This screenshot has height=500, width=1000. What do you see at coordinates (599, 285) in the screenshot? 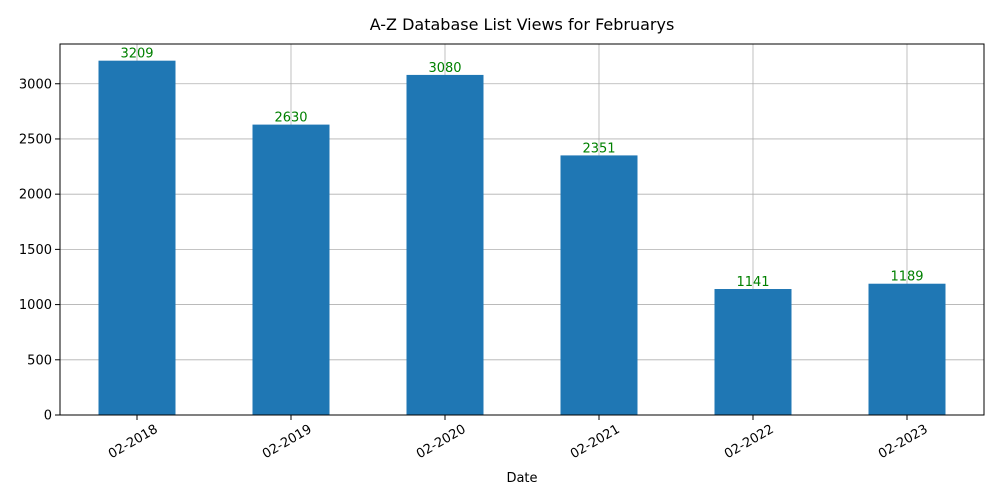
I see `bar-02-2021` at bounding box center [599, 285].